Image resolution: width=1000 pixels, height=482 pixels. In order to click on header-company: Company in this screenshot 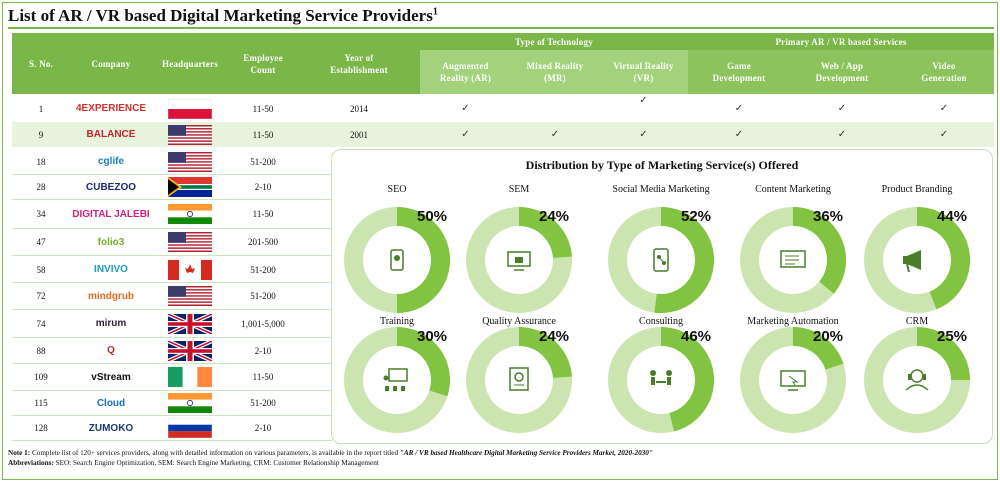, I will do `click(111, 63)`.